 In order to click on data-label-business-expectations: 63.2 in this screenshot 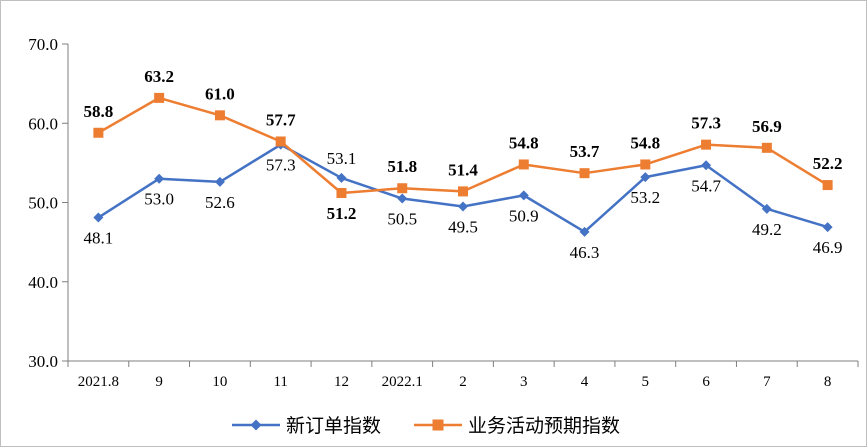, I will do `click(159, 76)`.